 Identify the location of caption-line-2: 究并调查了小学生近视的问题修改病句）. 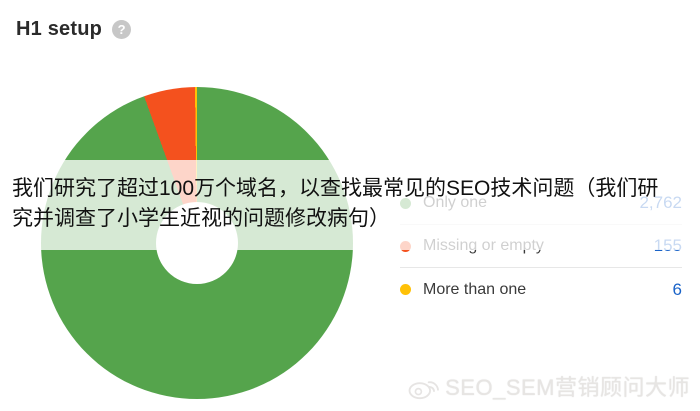
(201, 218).